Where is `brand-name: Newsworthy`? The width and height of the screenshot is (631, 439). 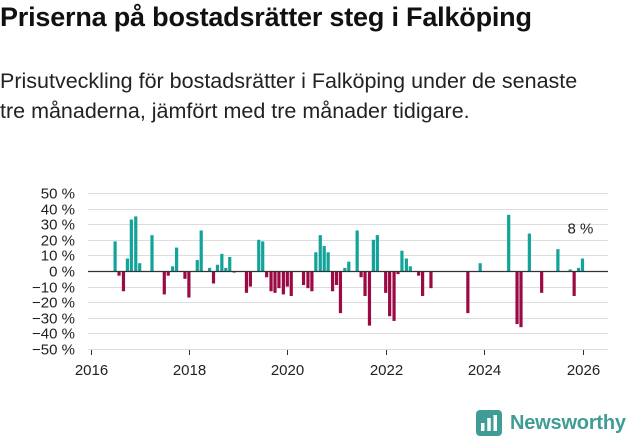
brand-name: Newsworthy is located at coordinates (568, 422).